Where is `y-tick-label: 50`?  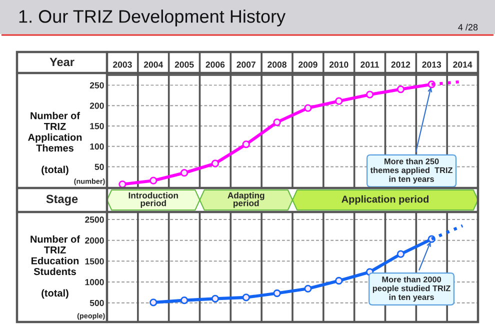 y-tick-label: 50 is located at coordinates (99, 167).